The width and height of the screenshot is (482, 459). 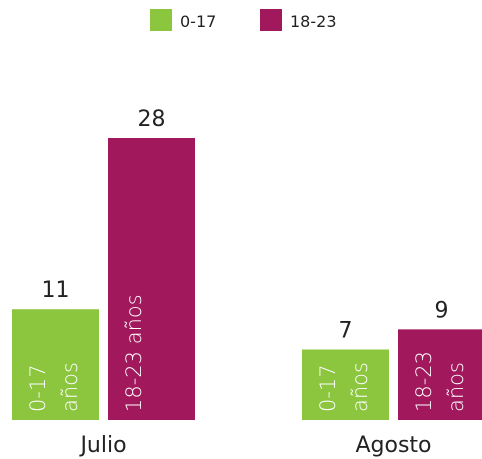 I want to click on legend-label: 18-23, so click(x=313, y=21).